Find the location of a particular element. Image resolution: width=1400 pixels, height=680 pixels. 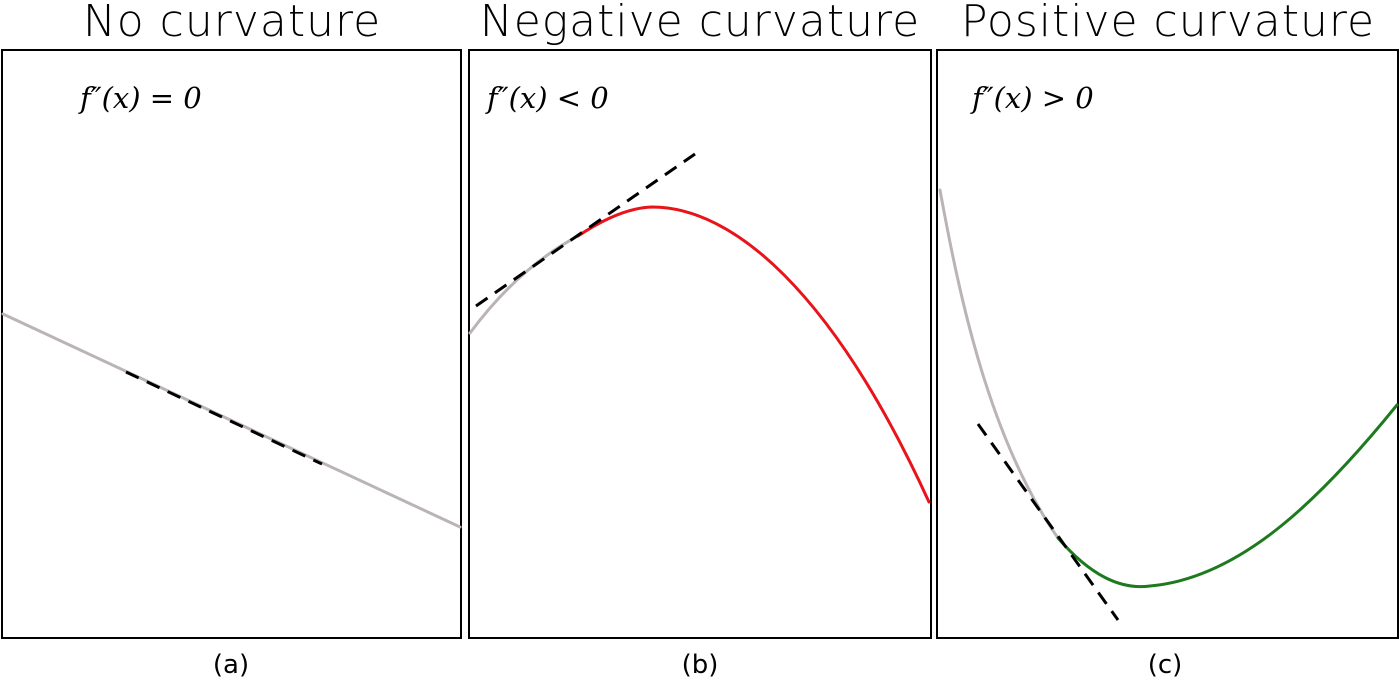

panel-c-caption: (c) is located at coordinates (1165, 665).